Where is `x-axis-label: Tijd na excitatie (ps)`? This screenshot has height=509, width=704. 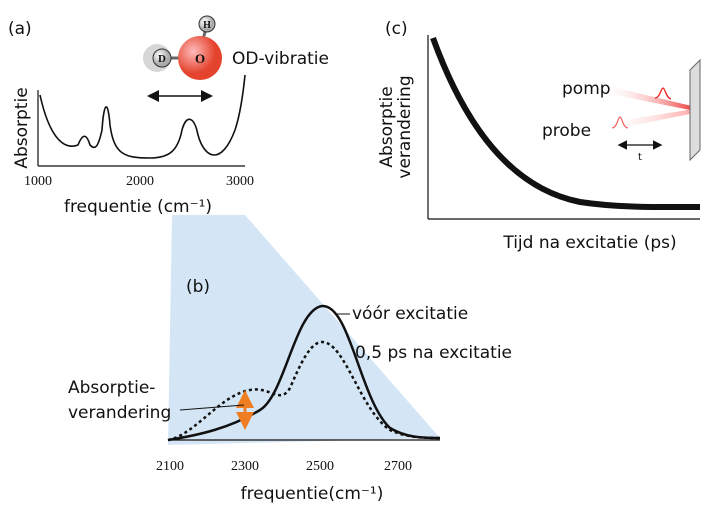
x-axis-label: Tijd na excitatie (ps) is located at coordinates (589, 243).